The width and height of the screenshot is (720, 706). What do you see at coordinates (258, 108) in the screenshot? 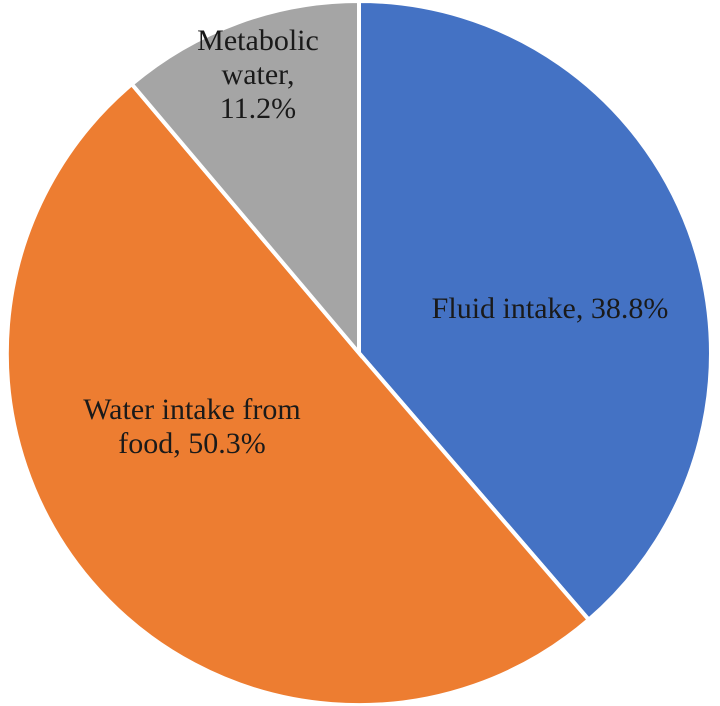
I see `slice-label-line: 11.2%` at bounding box center [258, 108].